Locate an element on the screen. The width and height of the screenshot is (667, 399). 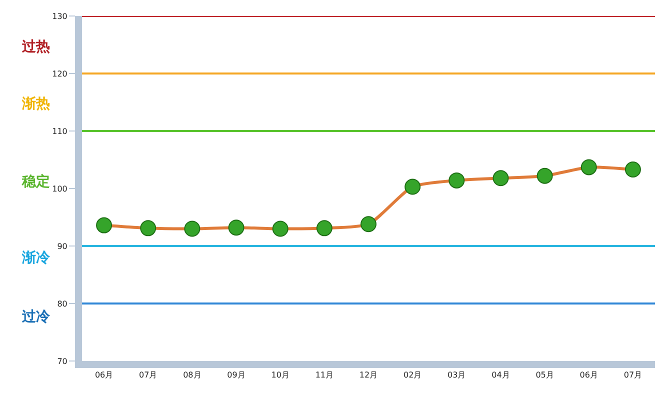
x-tick-label: 02月 is located at coordinates (412, 375).